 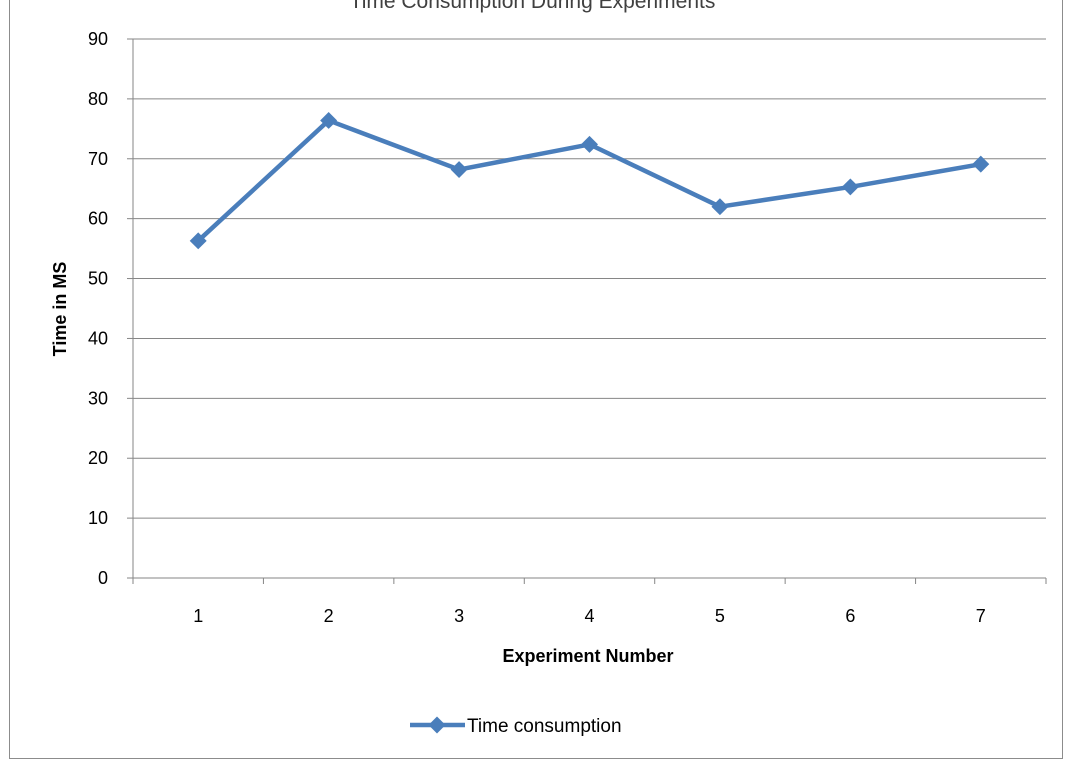 I want to click on series-time-consumption, so click(x=589, y=180).